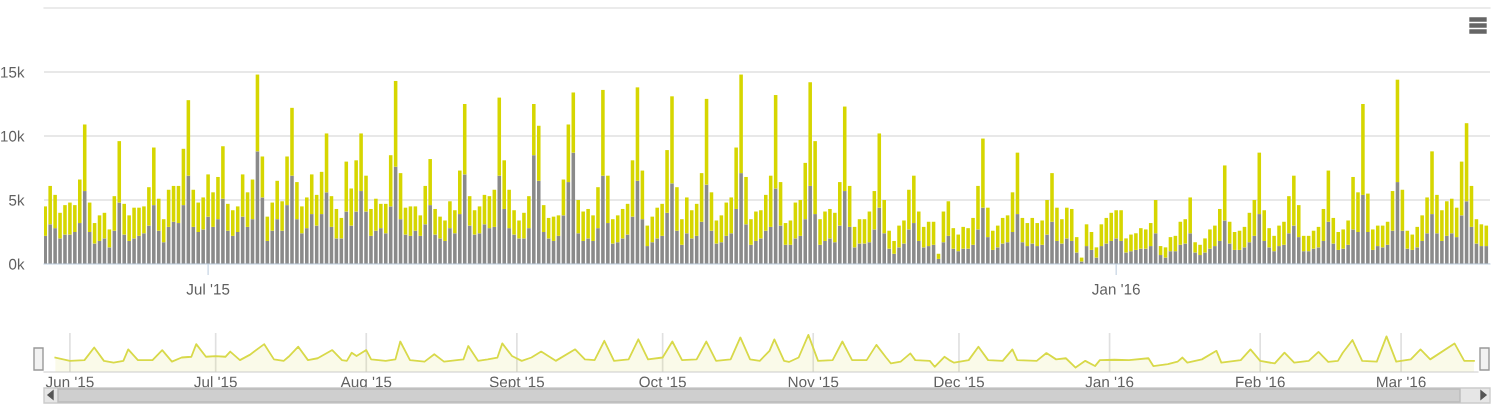 This screenshot has width=1493, height=404. What do you see at coordinates (17, 264) in the screenshot?
I see `y-tick-label: 0k` at bounding box center [17, 264].